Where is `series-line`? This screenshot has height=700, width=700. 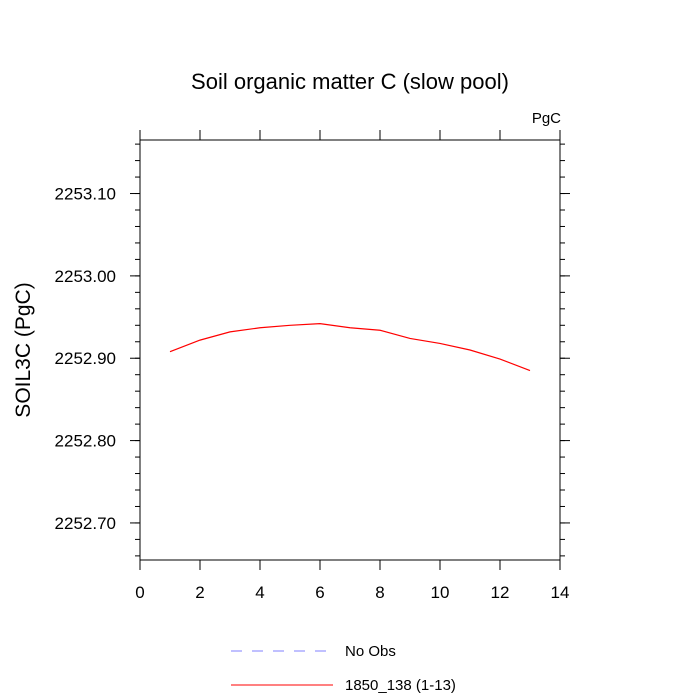
series-line is located at coordinates (350, 347).